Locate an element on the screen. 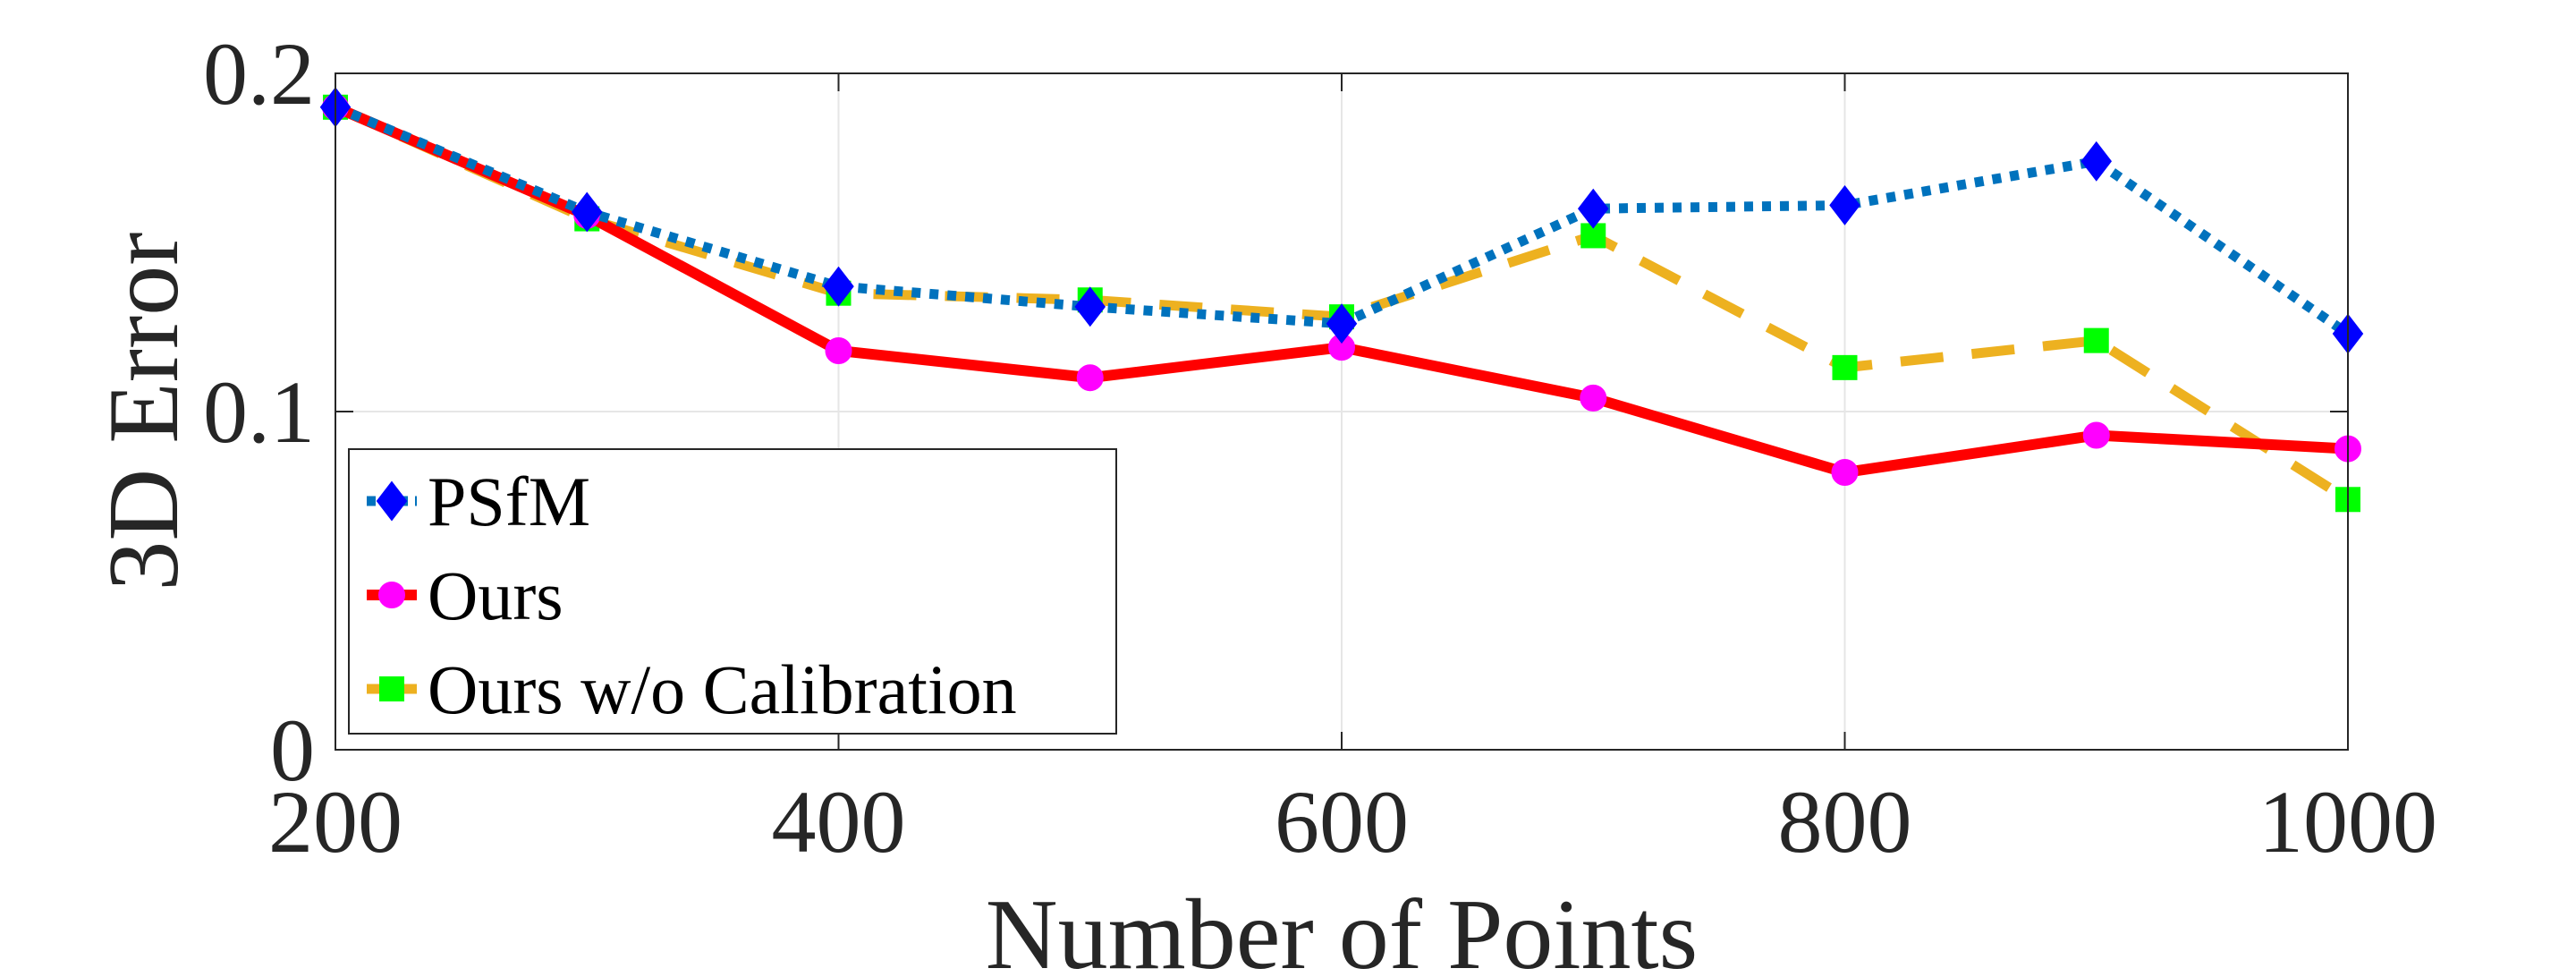 This screenshot has width=2576, height=977. legend-entry: Ours is located at coordinates (465, 595).